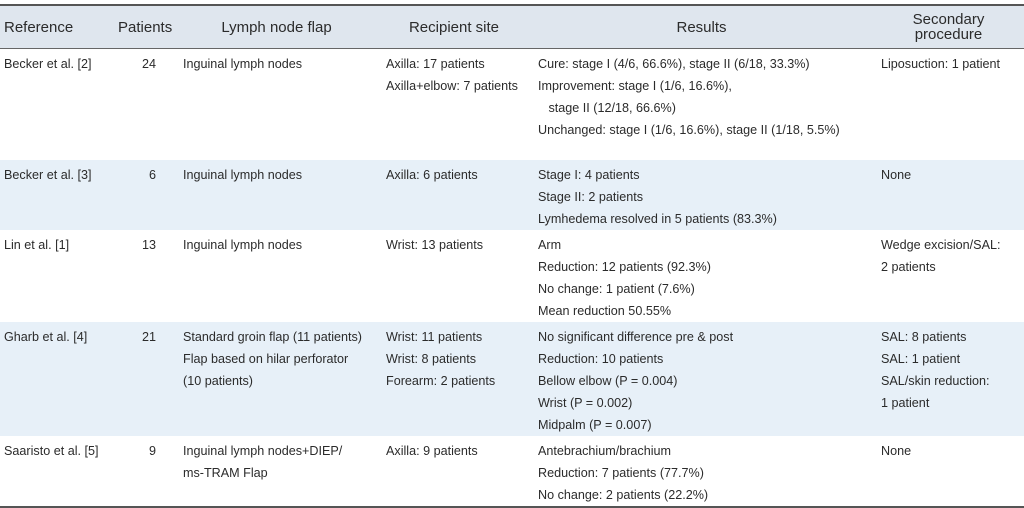 Image resolution: width=1024 pixels, height=508 pixels. What do you see at coordinates (605, 310) in the screenshot?
I see `cell-line: Mean reduction 50.55%` at bounding box center [605, 310].